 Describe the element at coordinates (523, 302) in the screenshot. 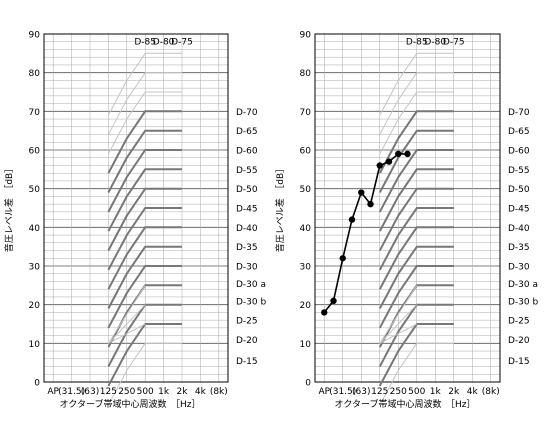

I see `d-curve-label-right: D-30 b` at that location.